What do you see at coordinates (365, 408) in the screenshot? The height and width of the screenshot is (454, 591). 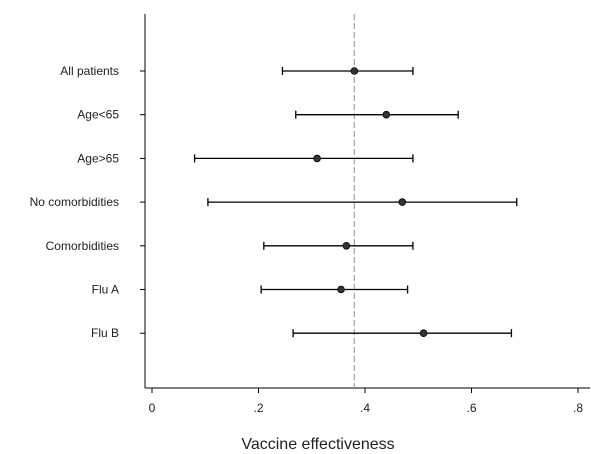 I see `x-tick-label: .4` at bounding box center [365, 408].